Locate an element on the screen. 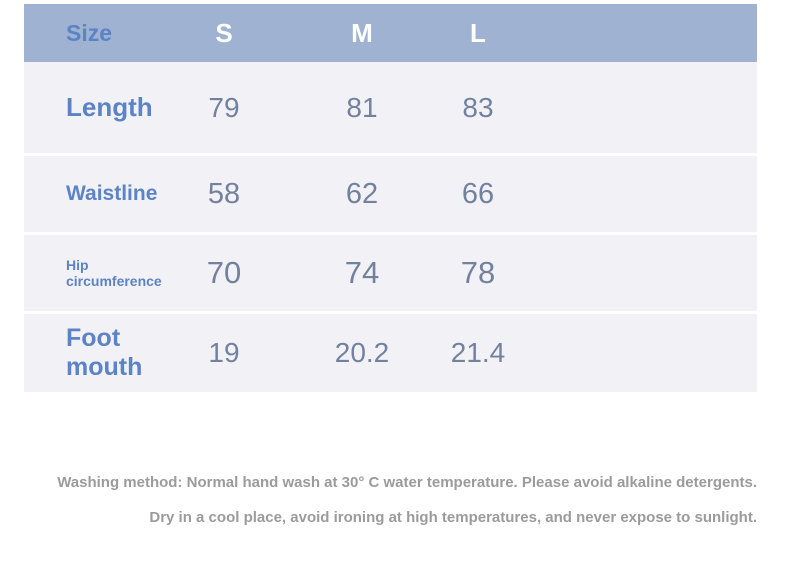  cell-value-m: 20.2 is located at coordinates (362, 352).